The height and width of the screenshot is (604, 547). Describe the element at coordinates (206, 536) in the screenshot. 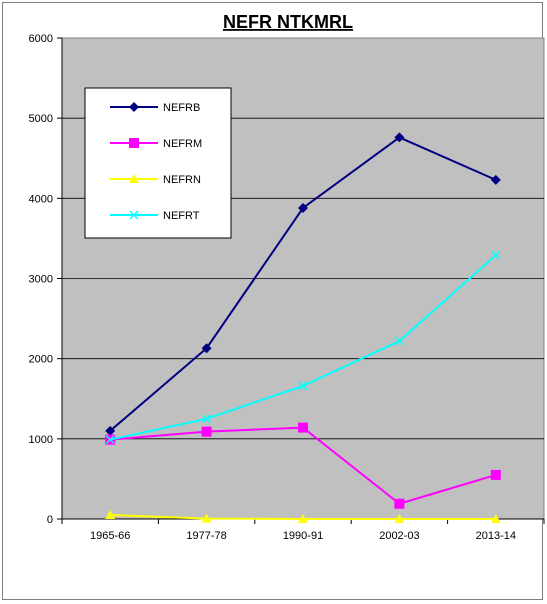

I see `x-tick-label: 1977-78` at that location.